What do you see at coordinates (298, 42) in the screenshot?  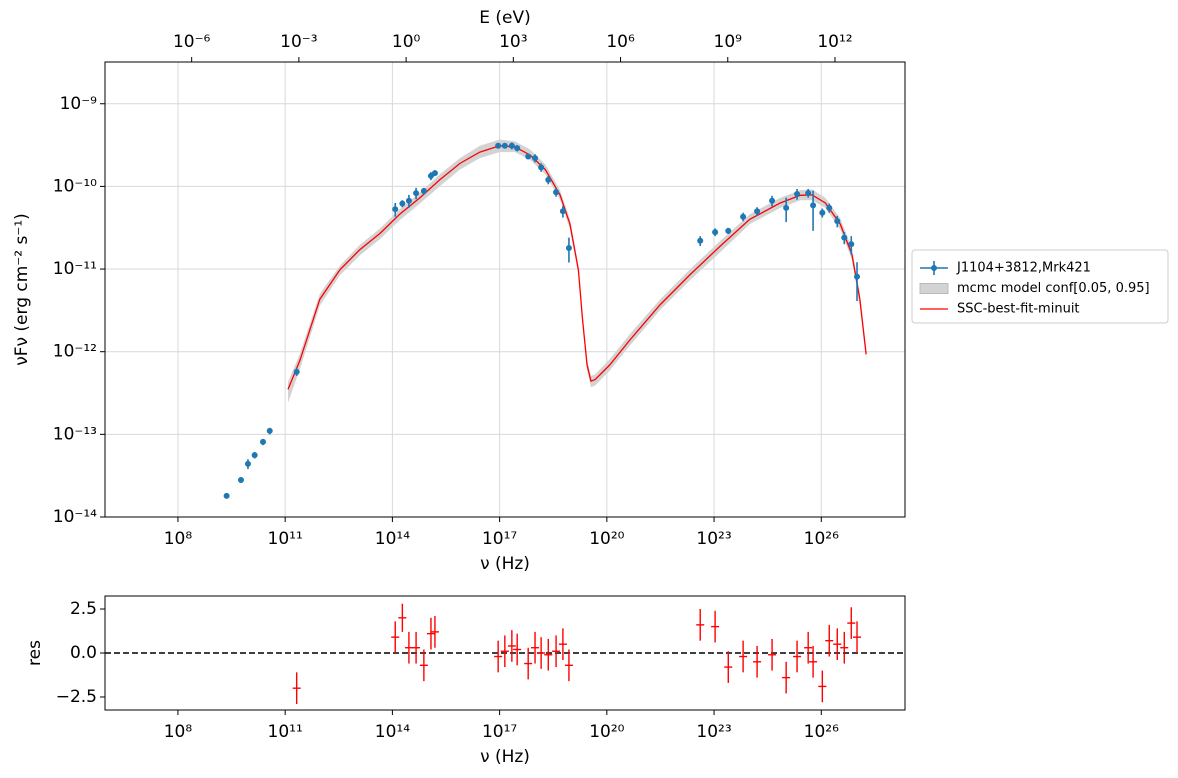 I see `x2-tick-label: 10⁻³` at bounding box center [298, 42].